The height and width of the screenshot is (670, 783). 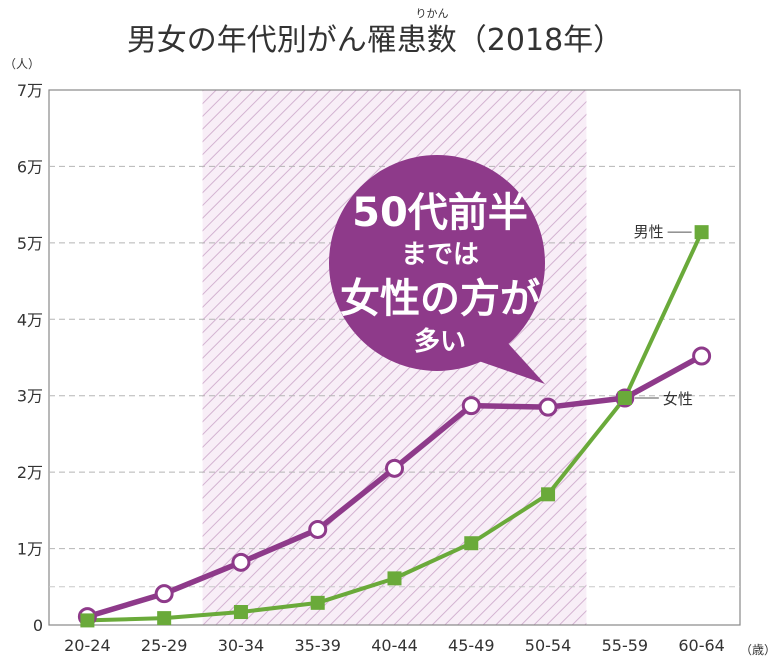 I want to click on chart-title: 男女の年代別がん罹患数（2018年）, so click(x=375, y=40).